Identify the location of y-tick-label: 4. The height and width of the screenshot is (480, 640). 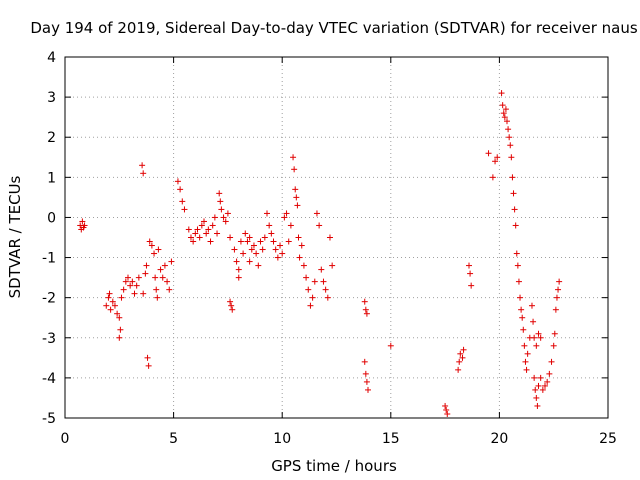
(51, 58).